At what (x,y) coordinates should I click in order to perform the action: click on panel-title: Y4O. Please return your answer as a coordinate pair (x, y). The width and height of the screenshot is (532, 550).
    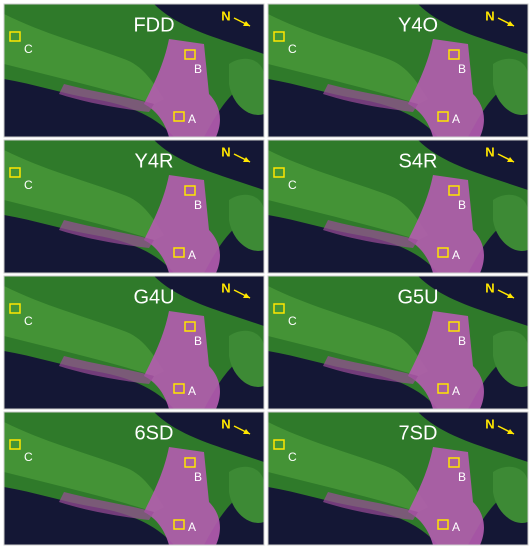
    Looking at the image, I should click on (418, 25).